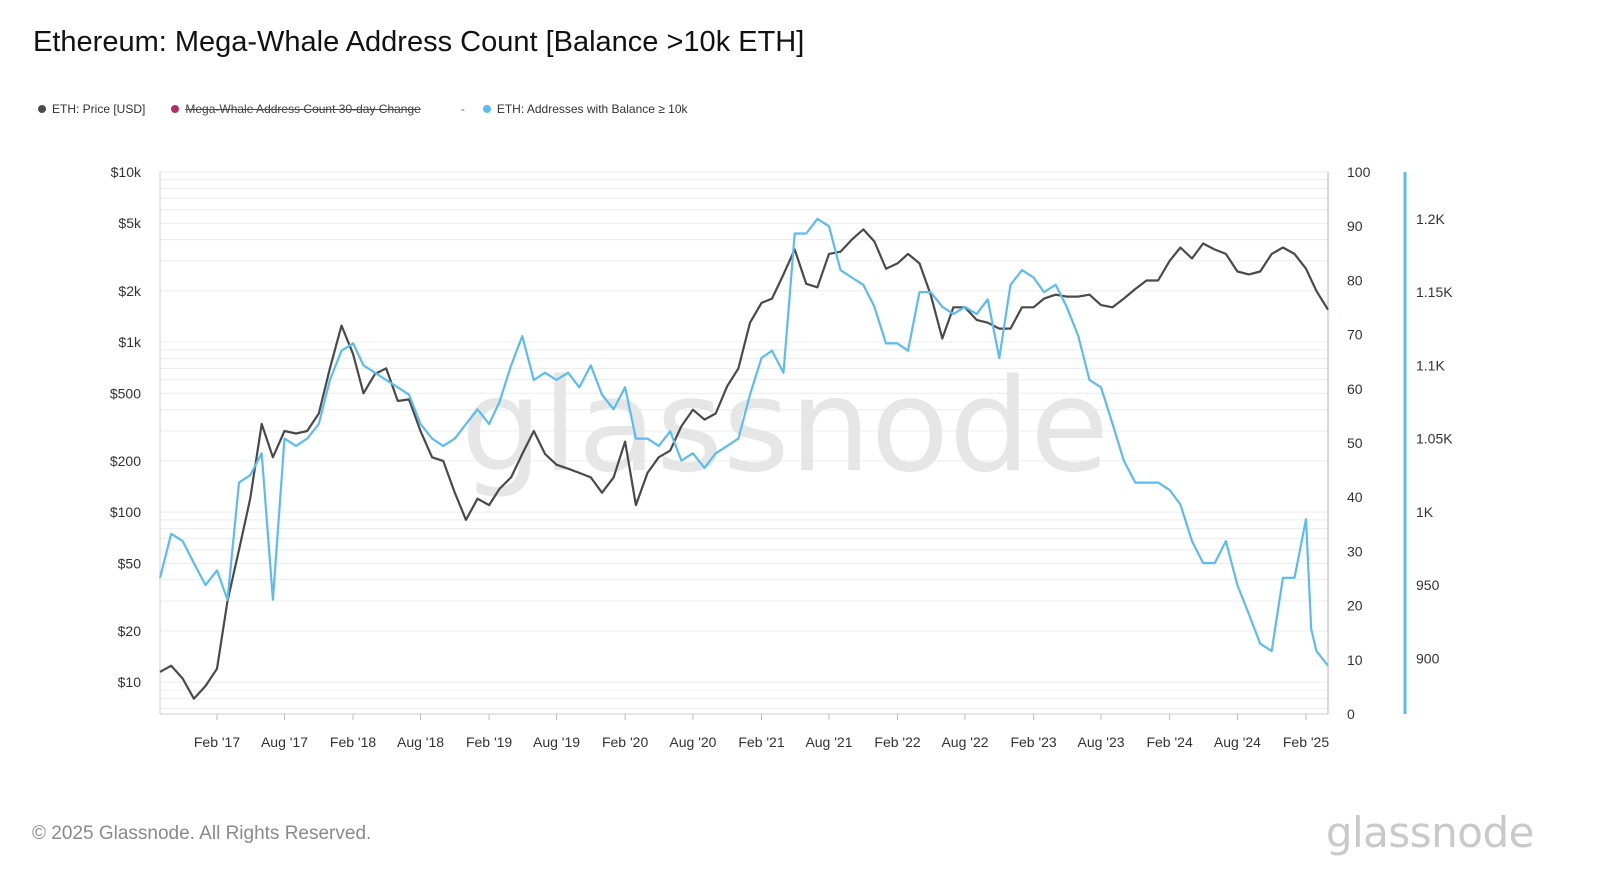 This screenshot has height=889, width=1600. What do you see at coordinates (1355, 335) in the screenshot?
I see `y-right-change-tick-label: 70` at bounding box center [1355, 335].